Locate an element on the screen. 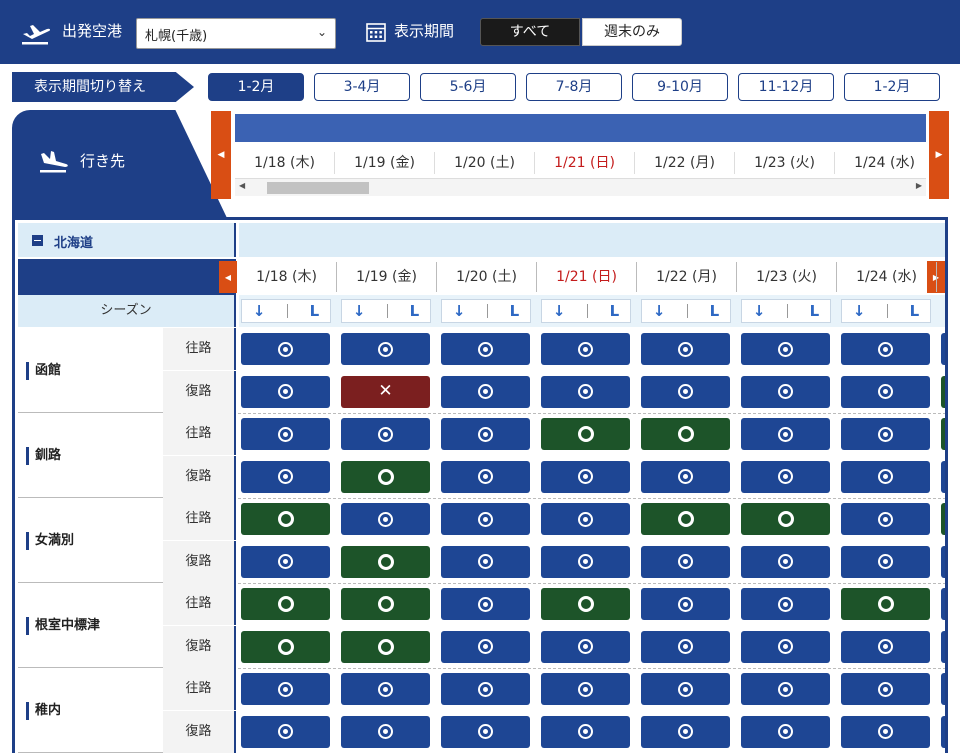  scroll-left-button: ◀ is located at coordinates (221, 155).